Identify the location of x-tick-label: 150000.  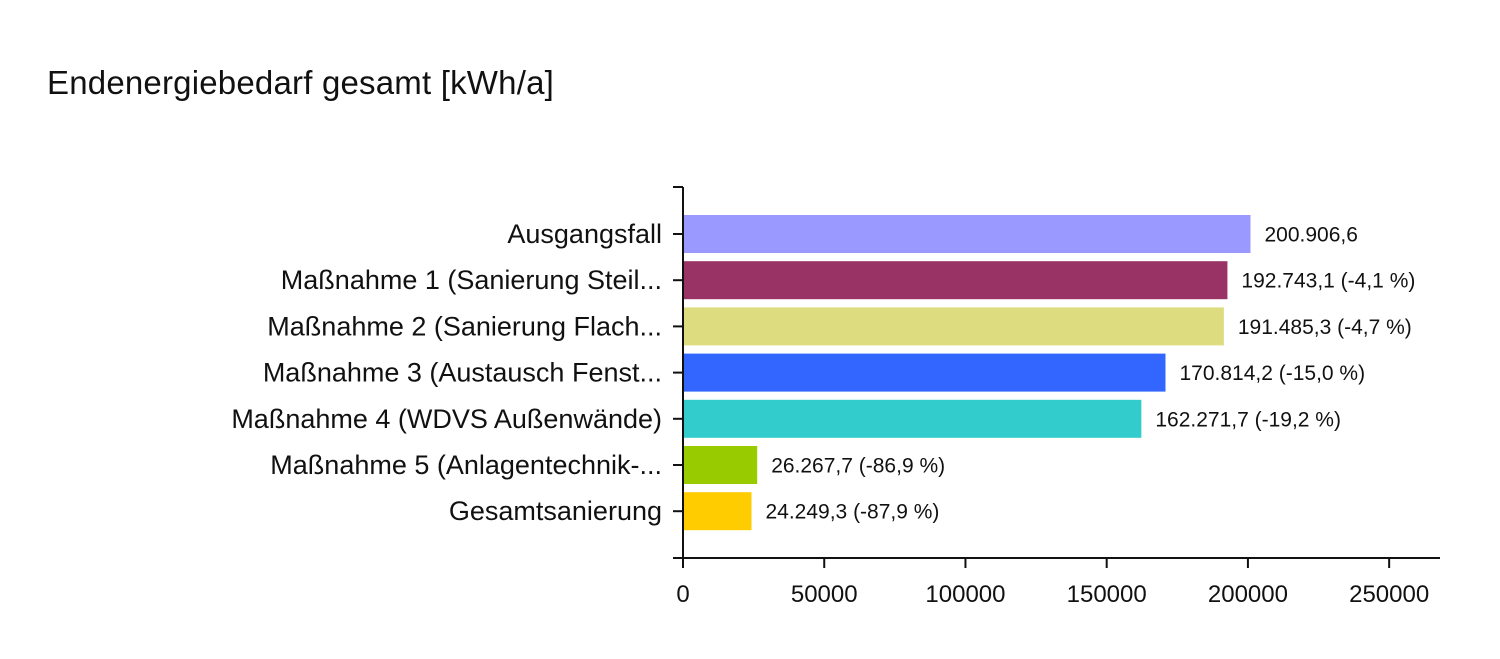
(1107, 594).